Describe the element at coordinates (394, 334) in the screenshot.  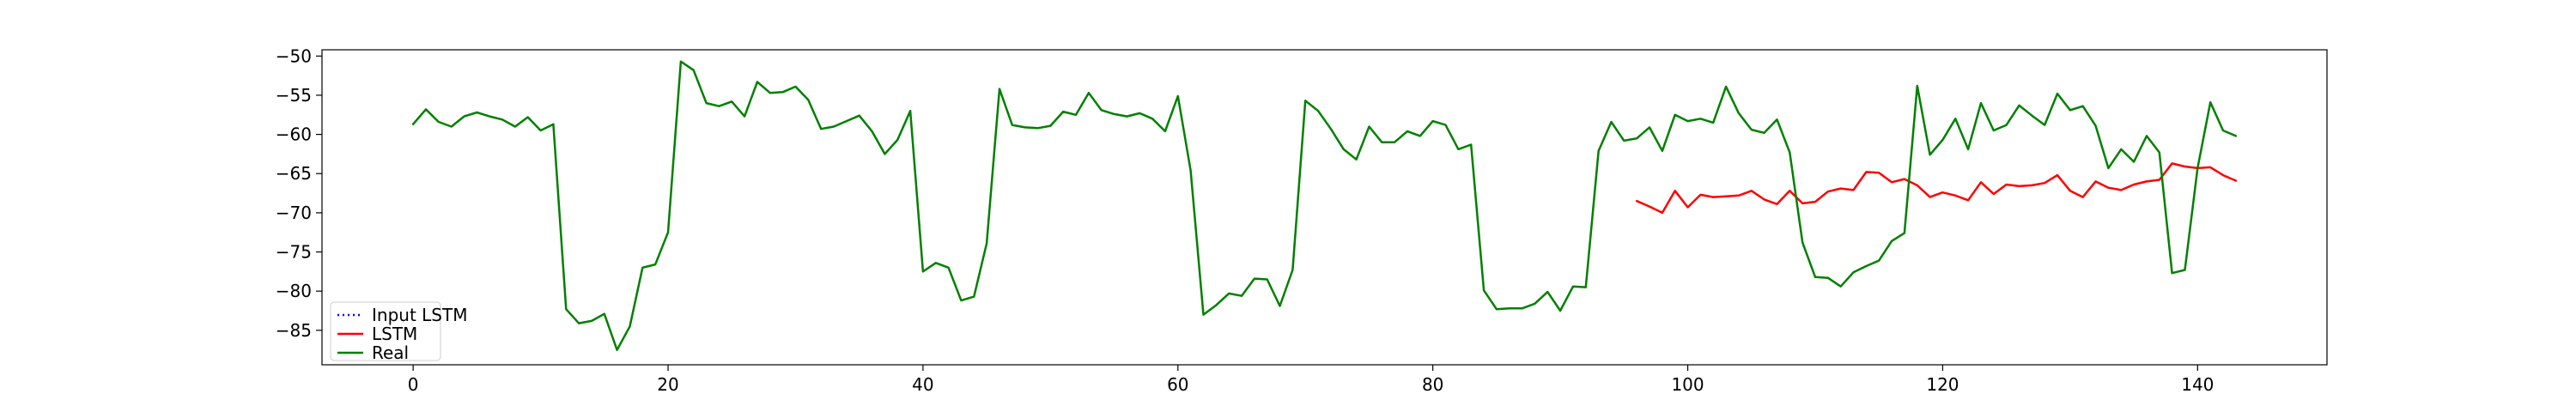
I see `legend-label-lstm: LSTM` at that location.